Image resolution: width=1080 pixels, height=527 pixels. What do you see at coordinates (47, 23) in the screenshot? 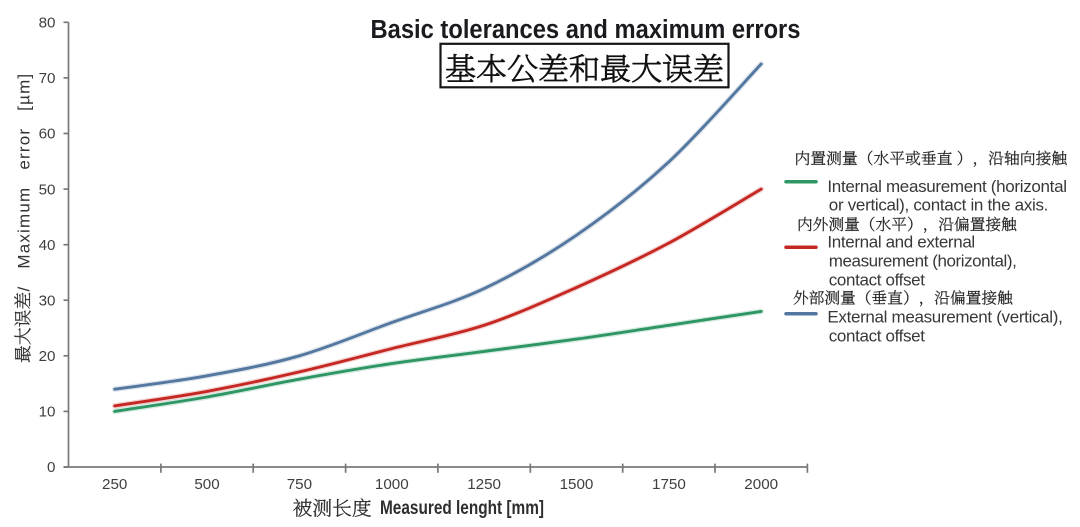
I see `svg-text: 80` at bounding box center [47, 23].